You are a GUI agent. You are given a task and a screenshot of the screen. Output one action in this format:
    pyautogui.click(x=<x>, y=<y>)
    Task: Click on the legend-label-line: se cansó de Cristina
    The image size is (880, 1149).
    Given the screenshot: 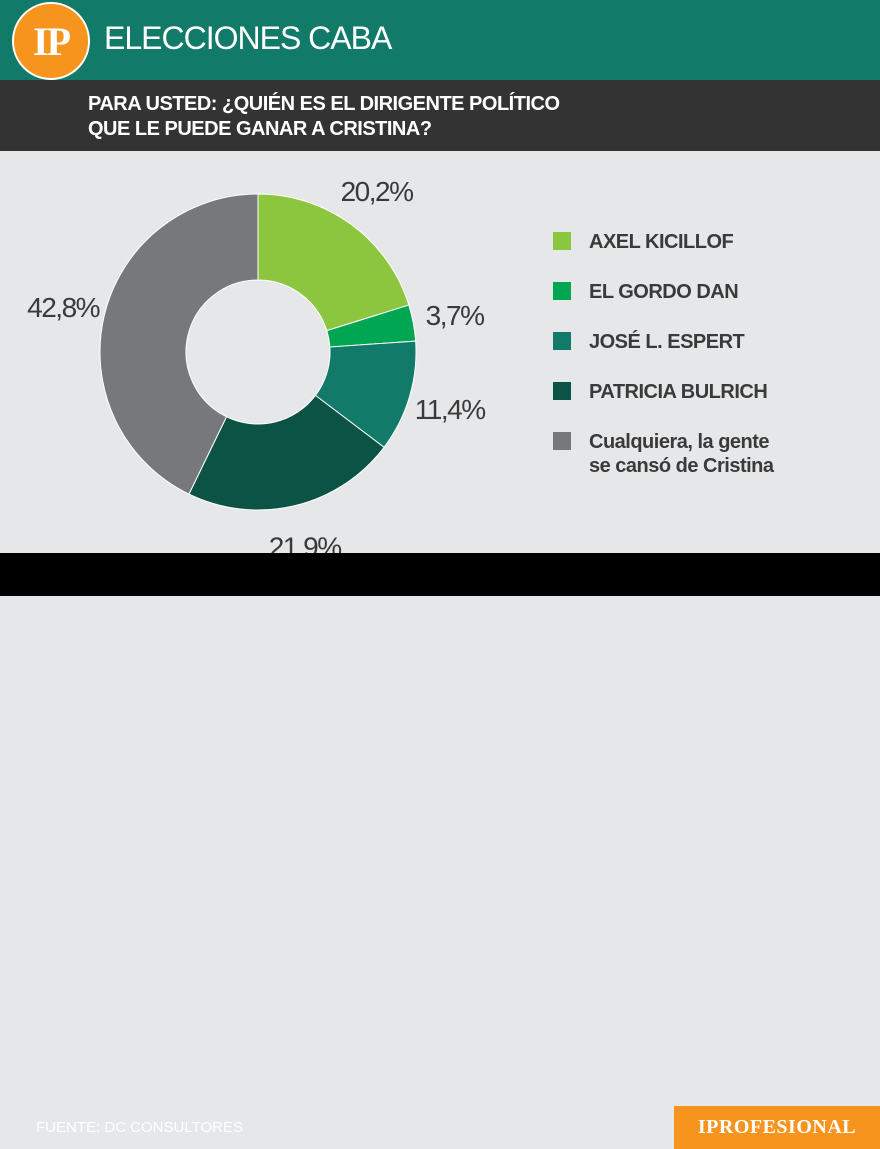 What is the action you would take?
    pyautogui.click(x=681, y=466)
    